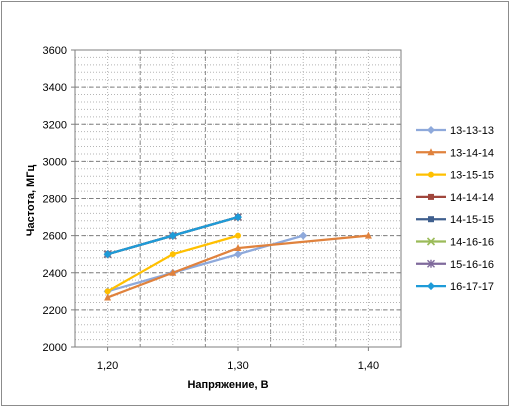 The width and height of the screenshot is (512, 409). I want to click on legend-label: 13-14-14, so click(472, 153).